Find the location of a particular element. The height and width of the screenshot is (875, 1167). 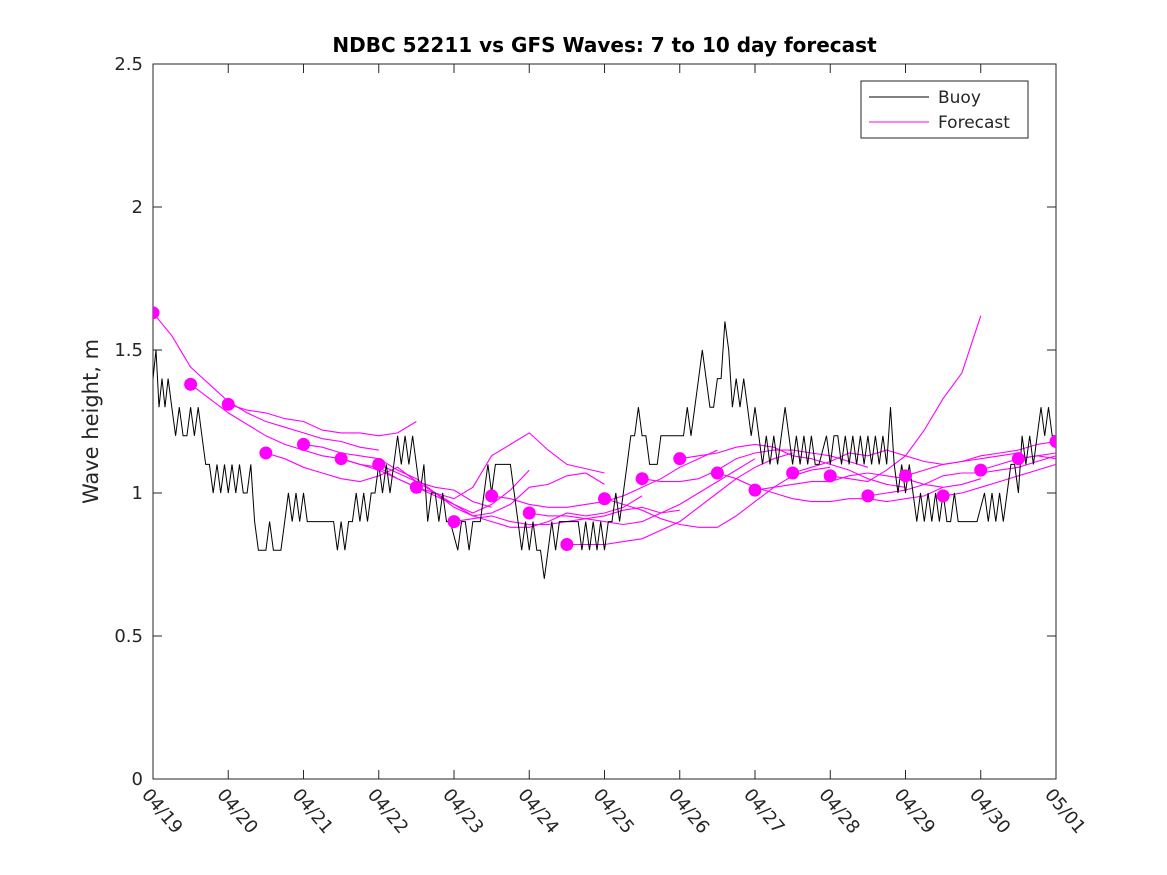

y-tick-label: 2 is located at coordinates (137, 207).